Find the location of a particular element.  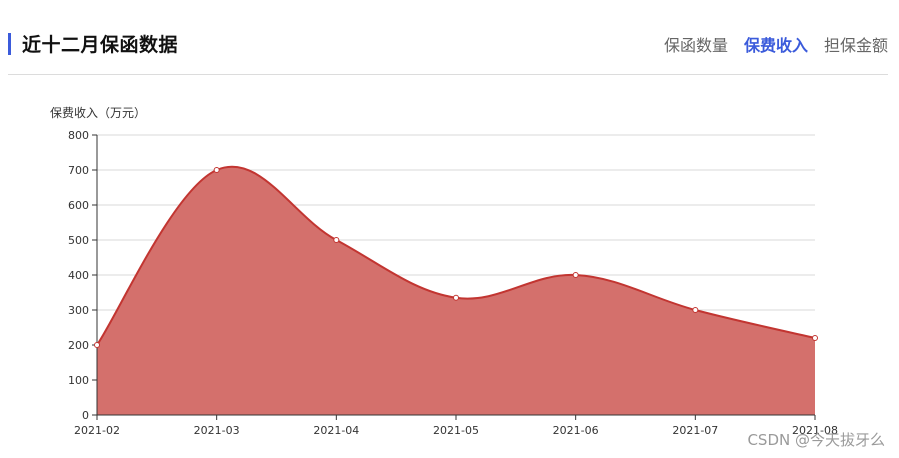

x-tick-label: 2021-05 is located at coordinates (456, 430).